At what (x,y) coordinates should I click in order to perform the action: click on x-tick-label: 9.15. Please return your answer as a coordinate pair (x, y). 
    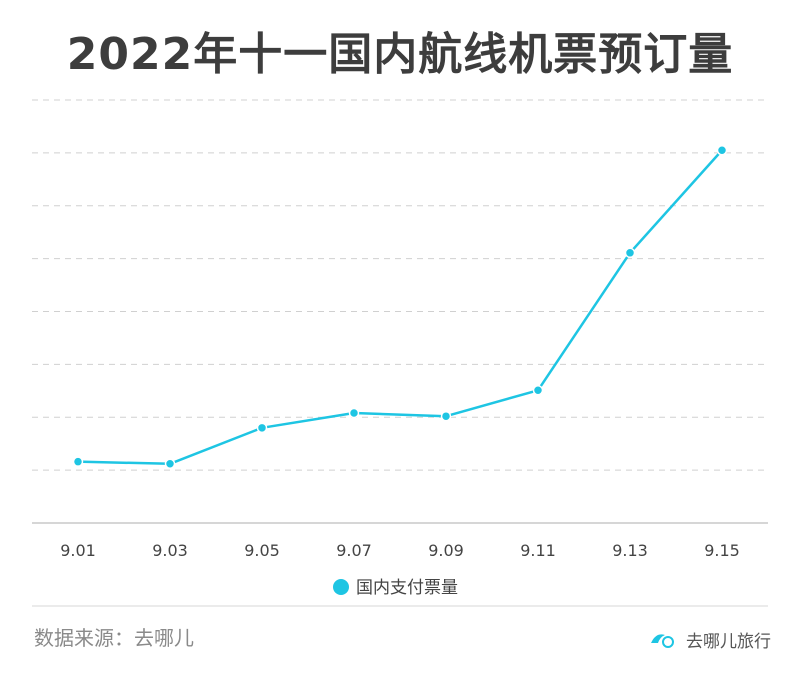
    Looking at the image, I should click on (722, 550).